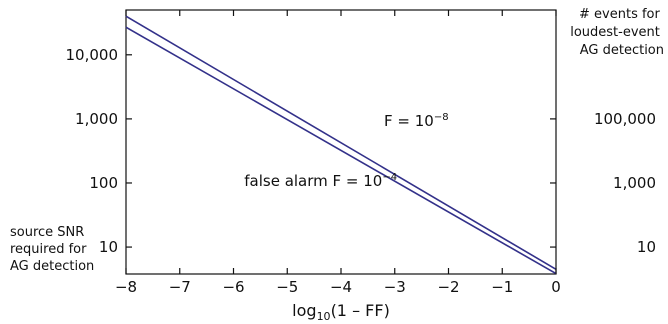 Image resolution: width=668 pixels, height=324 pixels. Describe the element at coordinates (108, 247) in the screenshot. I see `y-tick-label: 10` at that location.